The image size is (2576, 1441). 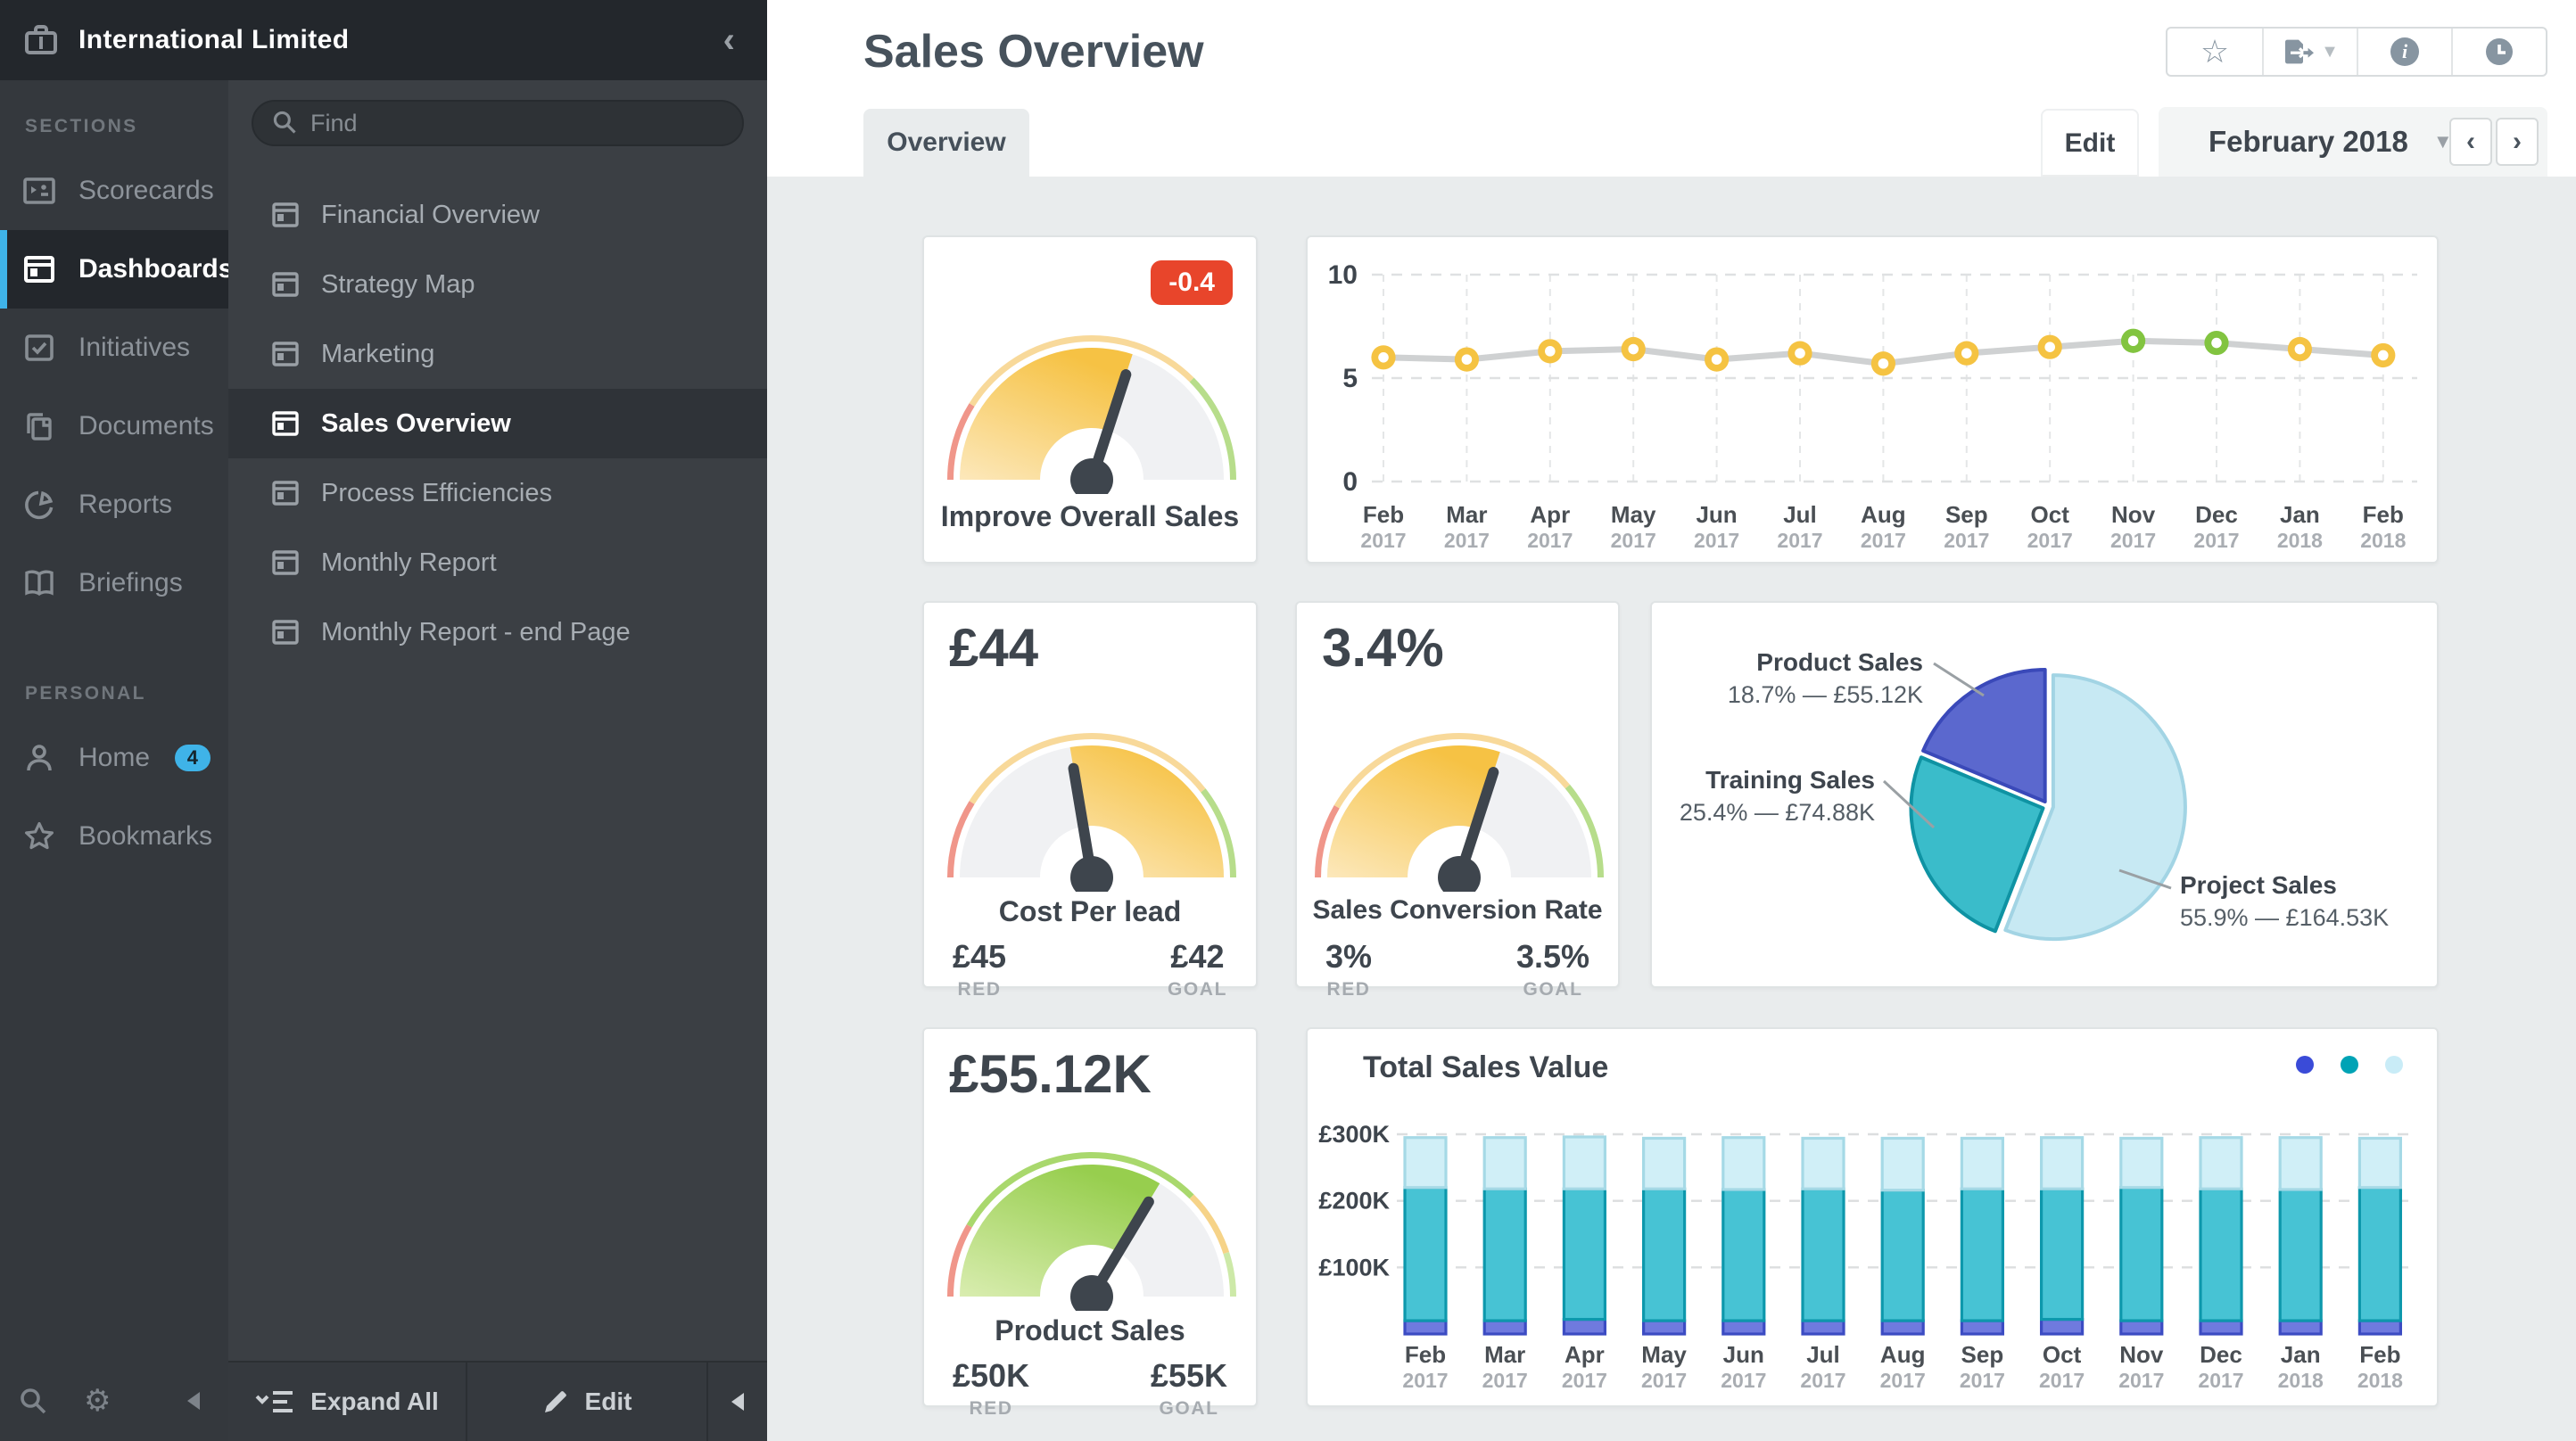 I want to click on find-box, so click(x=498, y=123).